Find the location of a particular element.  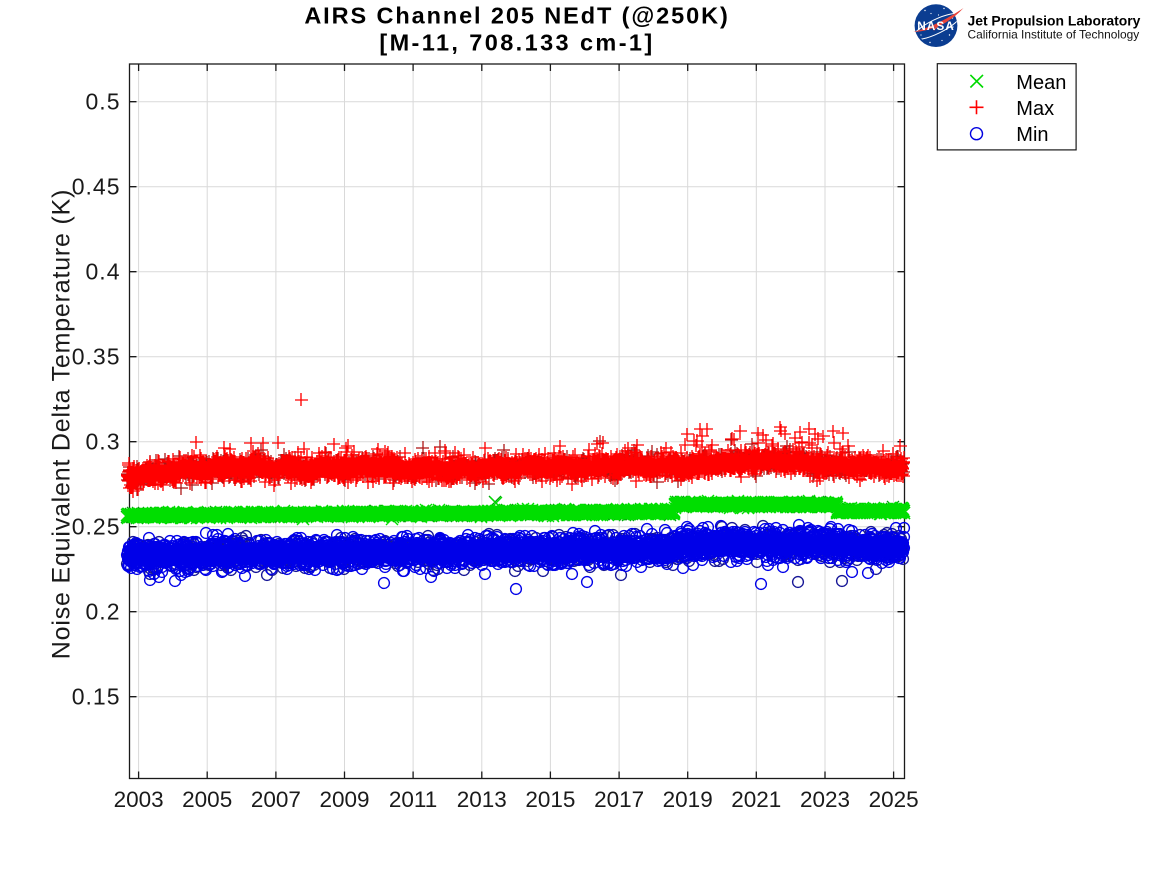

svg-text: Jet Propulsion Laboratory is located at coordinates (1054, 20).